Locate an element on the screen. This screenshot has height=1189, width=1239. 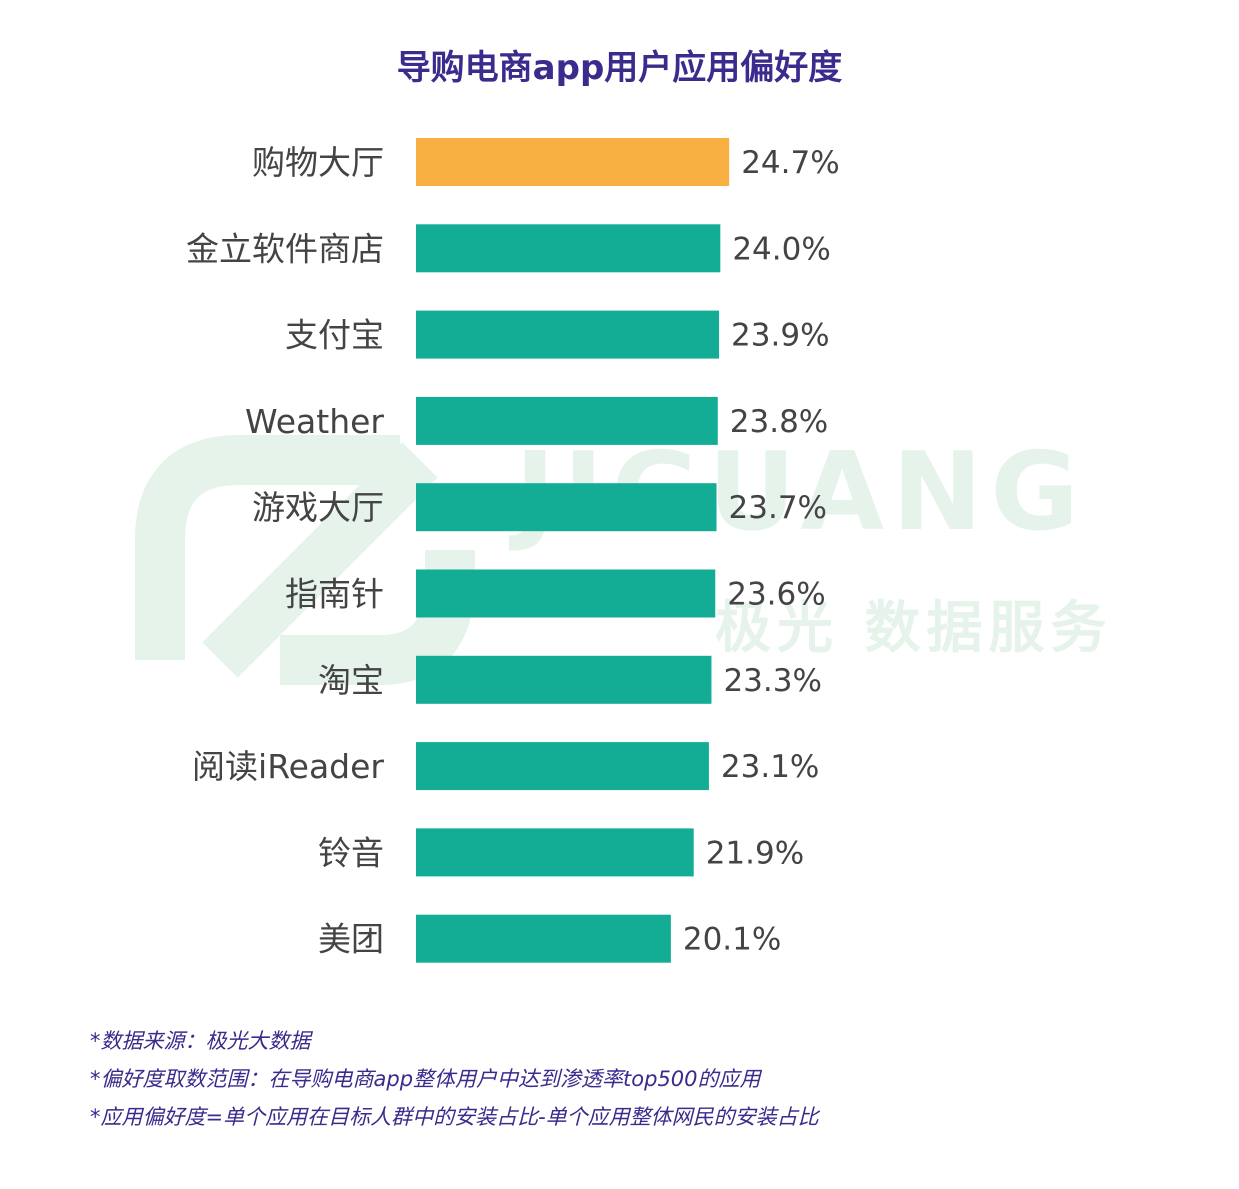
value-label: 23.9% is located at coordinates (780, 336).